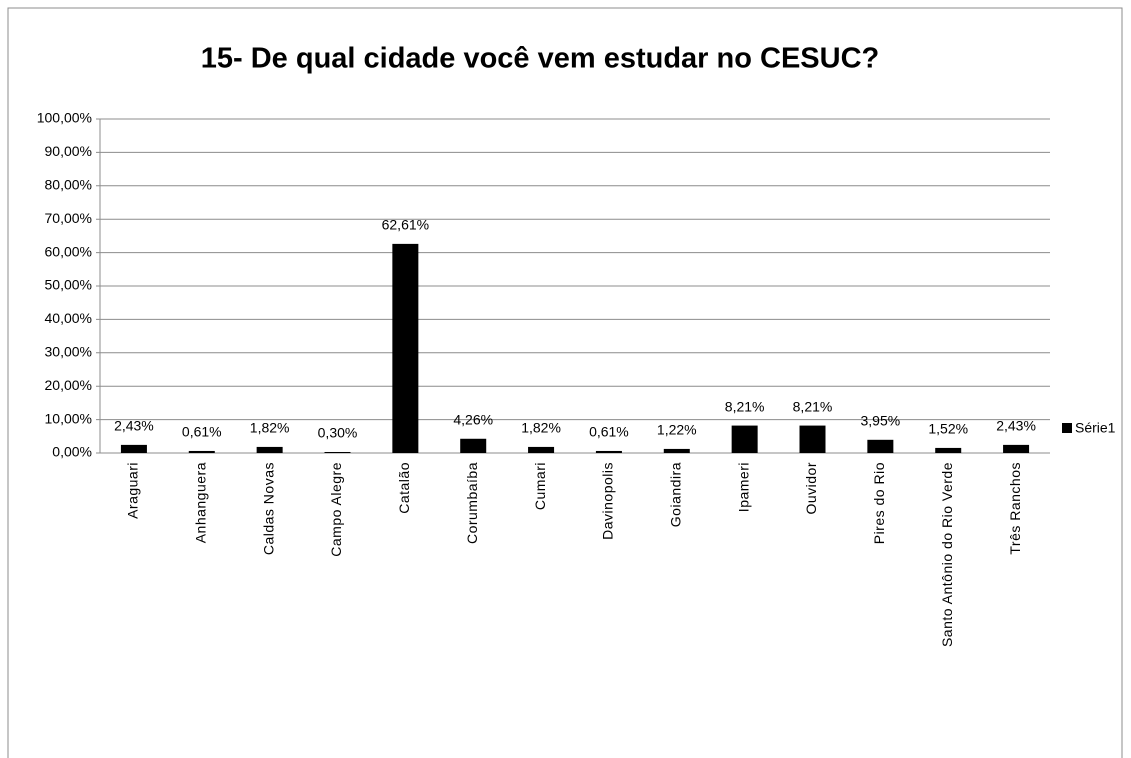 The height and width of the screenshot is (758, 1131). Describe the element at coordinates (948, 429) in the screenshot. I see `data-label: 1,52%` at that location.